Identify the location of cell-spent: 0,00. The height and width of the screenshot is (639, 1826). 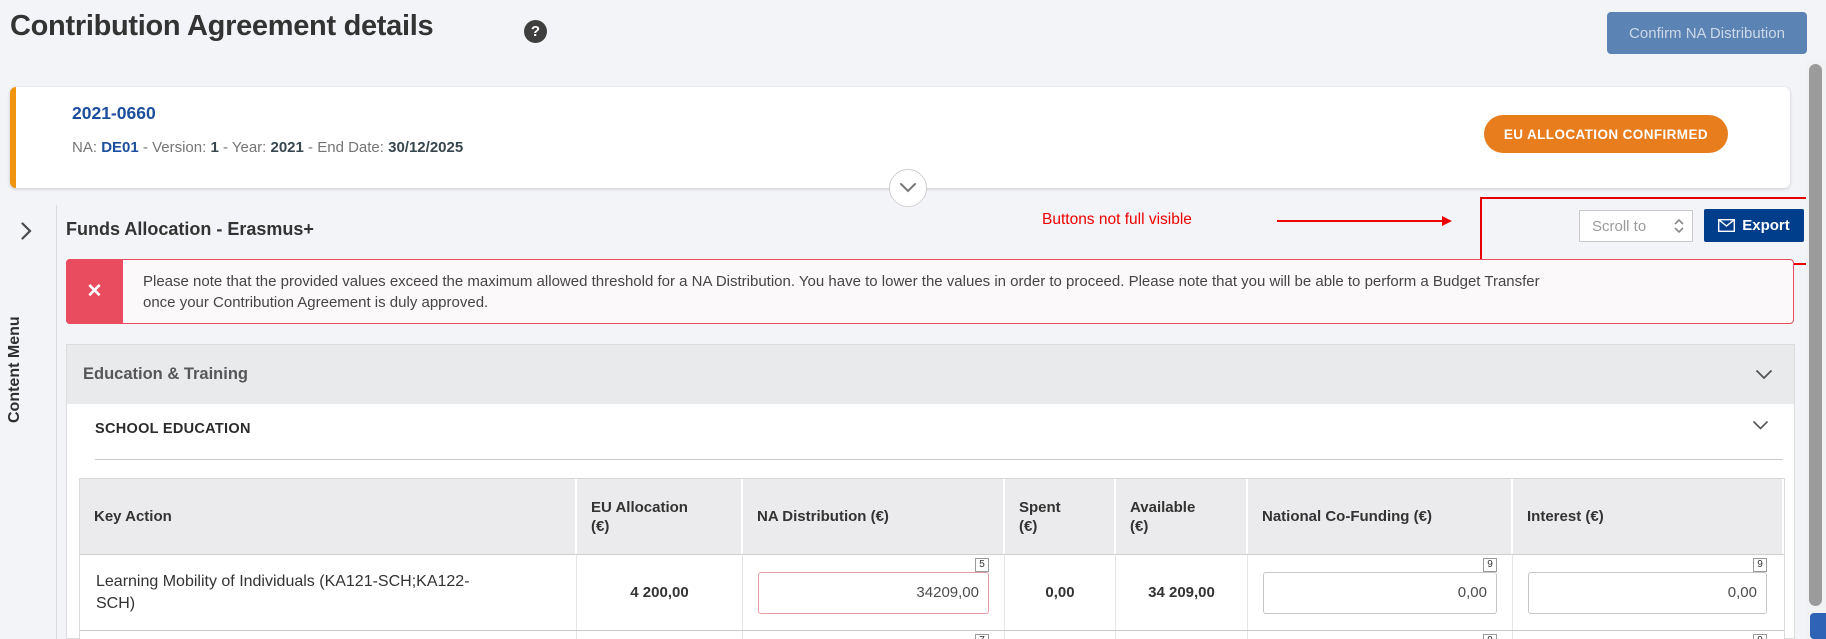
(1060, 592).